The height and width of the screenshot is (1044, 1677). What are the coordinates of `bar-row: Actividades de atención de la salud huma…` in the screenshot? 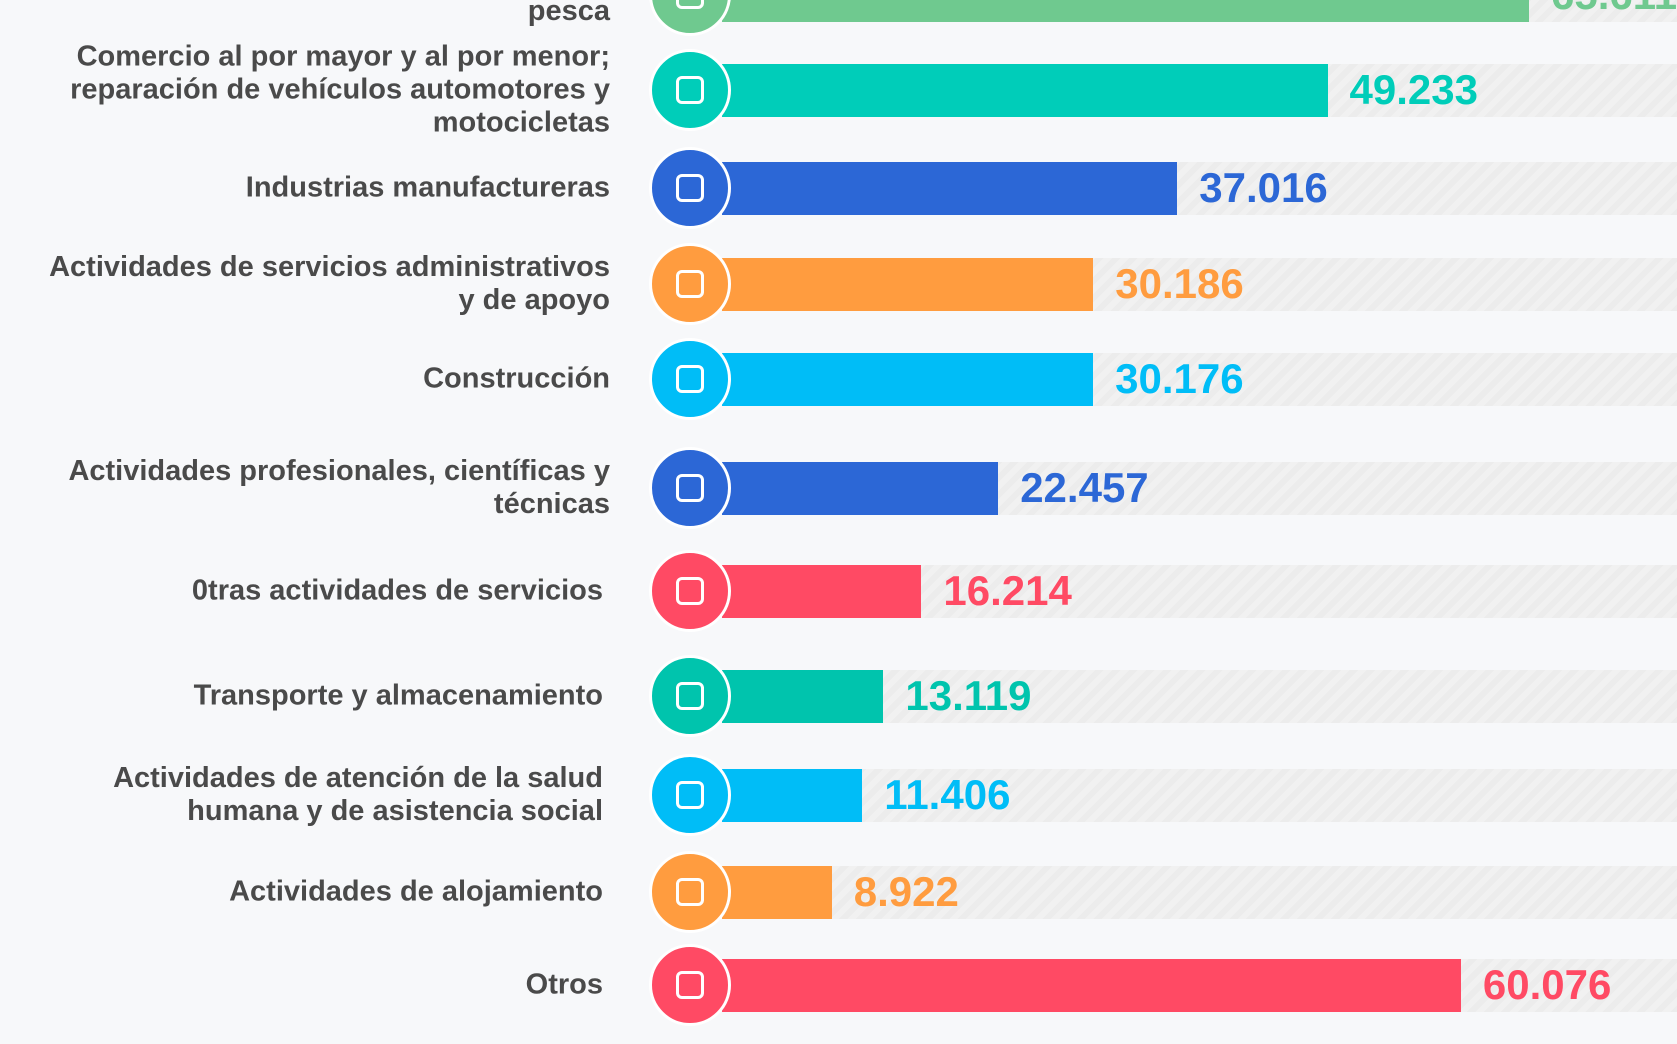 It's located at (838, 795).